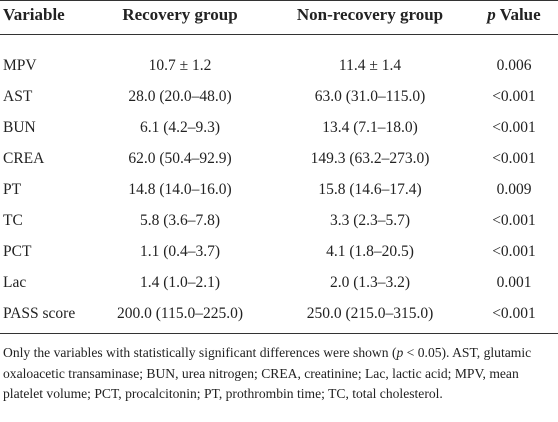 The width and height of the screenshot is (558, 422). Describe the element at coordinates (180, 14) in the screenshot. I see `header-cell: Recovery group` at that location.